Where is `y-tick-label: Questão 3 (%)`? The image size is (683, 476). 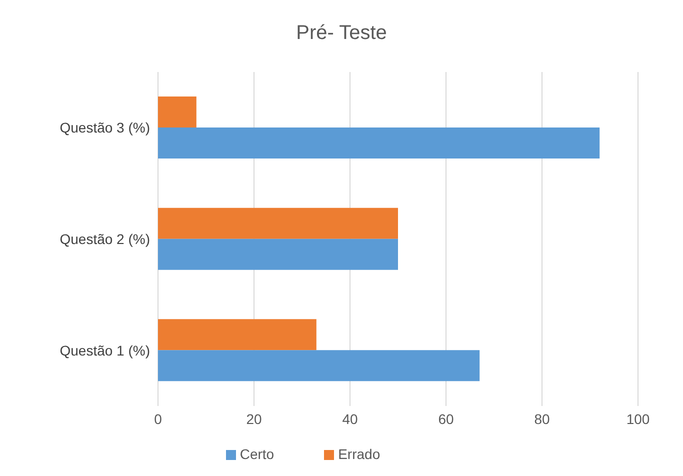
y-tick-label: Questão 3 (%) is located at coordinates (105, 128).